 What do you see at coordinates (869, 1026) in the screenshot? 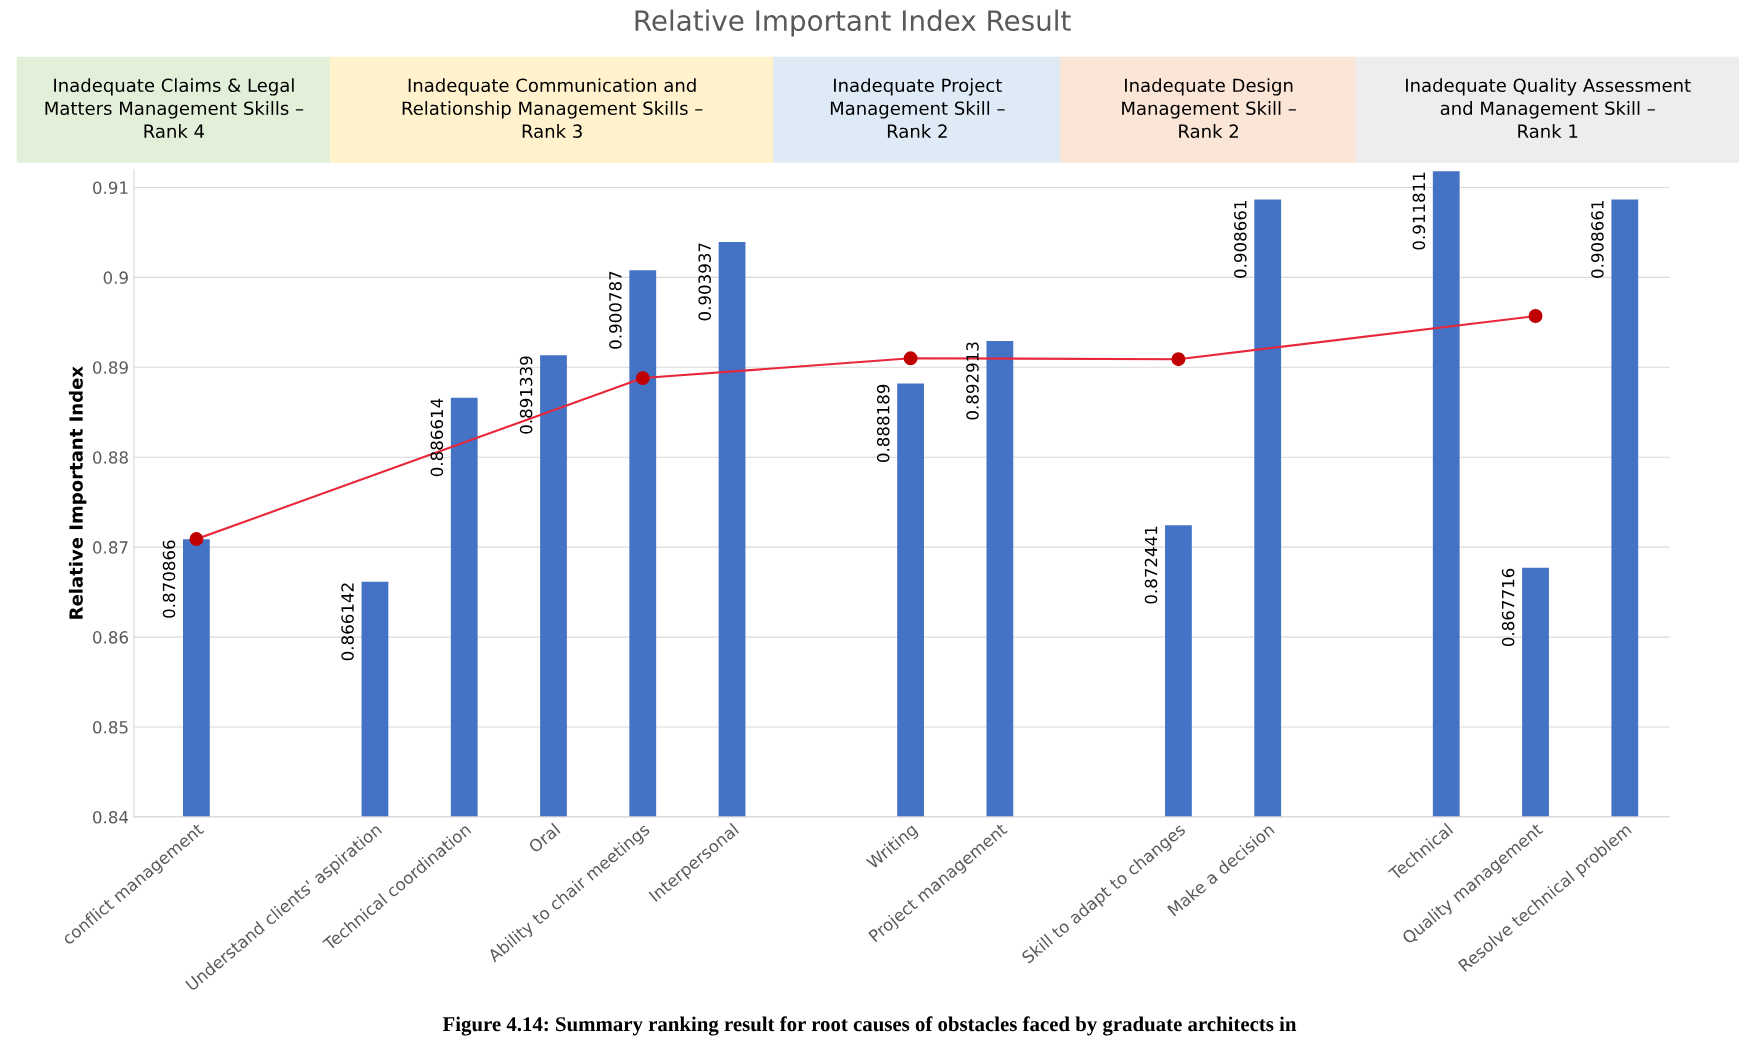
I see `caption: Figure 4.14: Summary ranking result for root causes of obstacles faced by graduate architects in` at bounding box center [869, 1026].